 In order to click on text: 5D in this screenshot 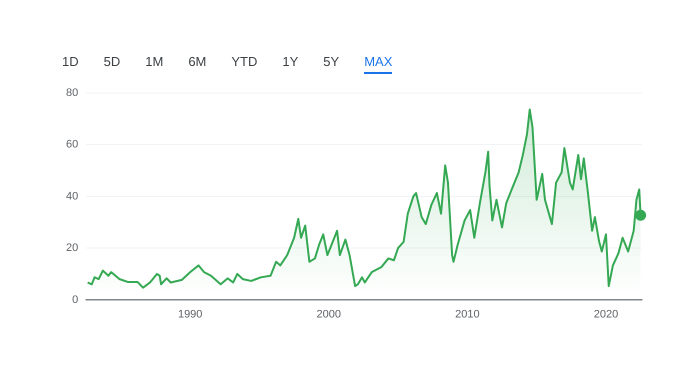, I will do `click(112, 62)`.